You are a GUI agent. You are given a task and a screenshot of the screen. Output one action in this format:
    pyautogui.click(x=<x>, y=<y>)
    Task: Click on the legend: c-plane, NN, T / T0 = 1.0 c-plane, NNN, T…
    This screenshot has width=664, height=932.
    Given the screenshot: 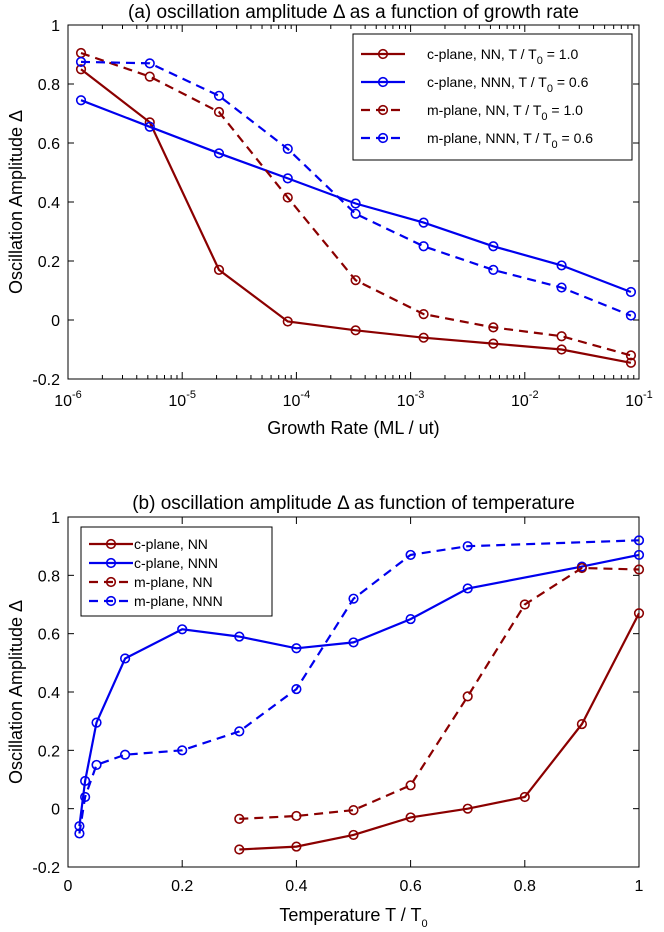 What is the action you would take?
    pyautogui.click(x=492, y=97)
    